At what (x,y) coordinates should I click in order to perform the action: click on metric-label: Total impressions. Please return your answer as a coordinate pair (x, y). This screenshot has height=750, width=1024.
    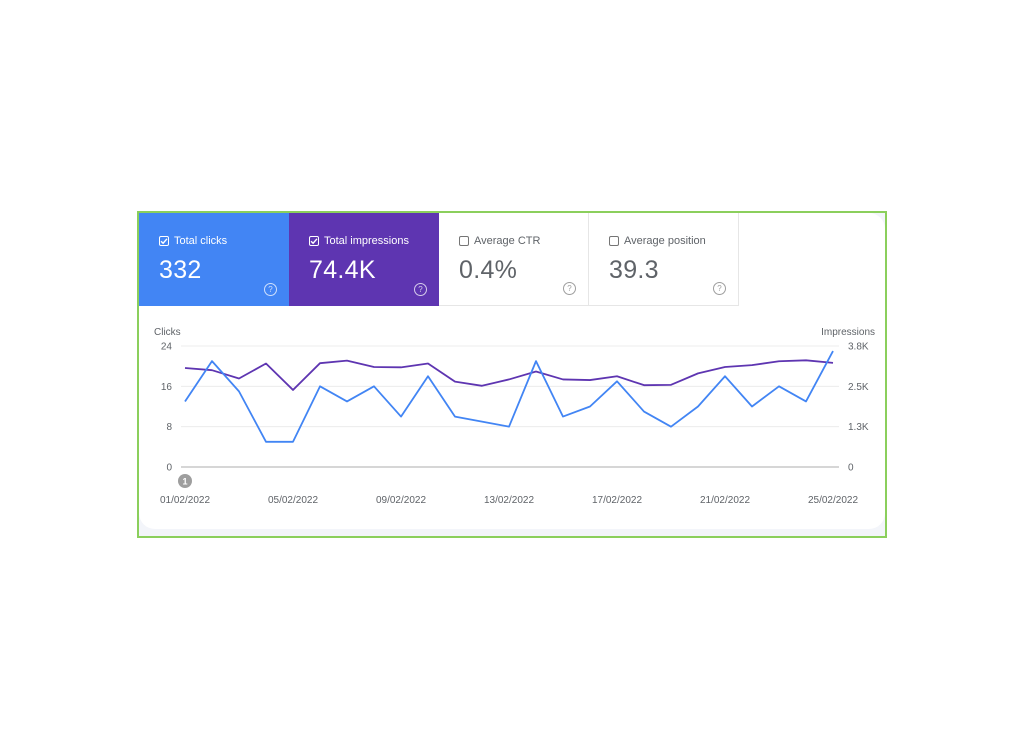
    Looking at the image, I should click on (366, 241).